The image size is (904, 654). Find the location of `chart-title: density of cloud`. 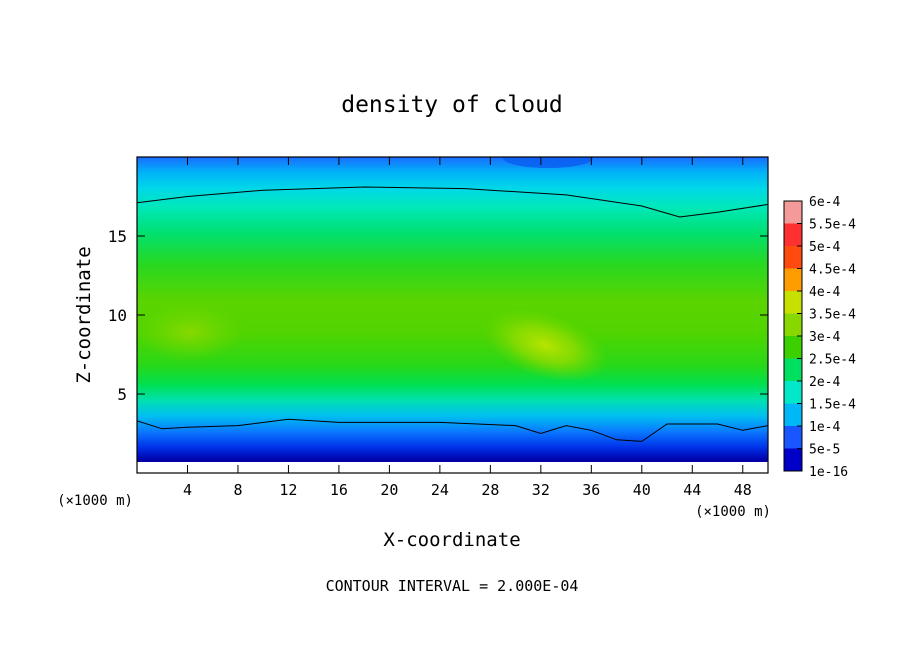

chart-title: density of cloud is located at coordinates (452, 105).